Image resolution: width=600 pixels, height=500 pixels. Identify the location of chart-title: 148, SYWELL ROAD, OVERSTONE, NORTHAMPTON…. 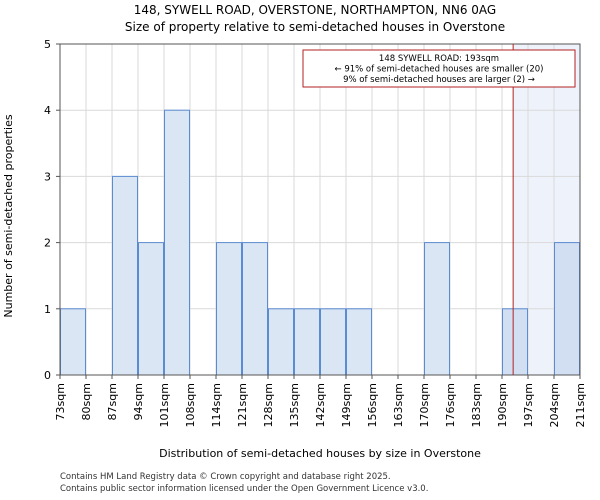
(315, 10).